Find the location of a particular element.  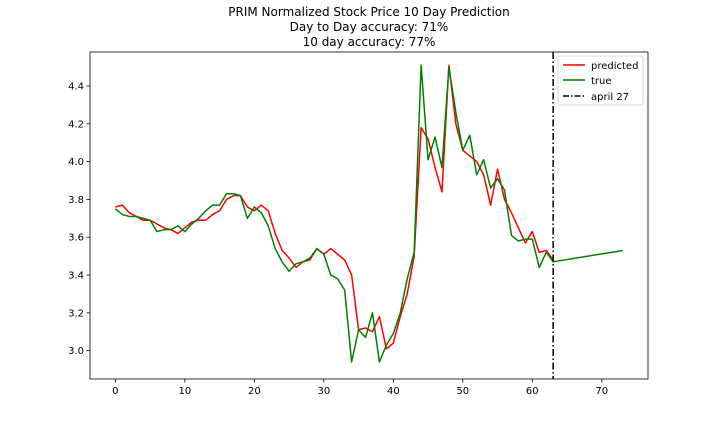

y-tick-label: 3.2 is located at coordinates (76, 313).